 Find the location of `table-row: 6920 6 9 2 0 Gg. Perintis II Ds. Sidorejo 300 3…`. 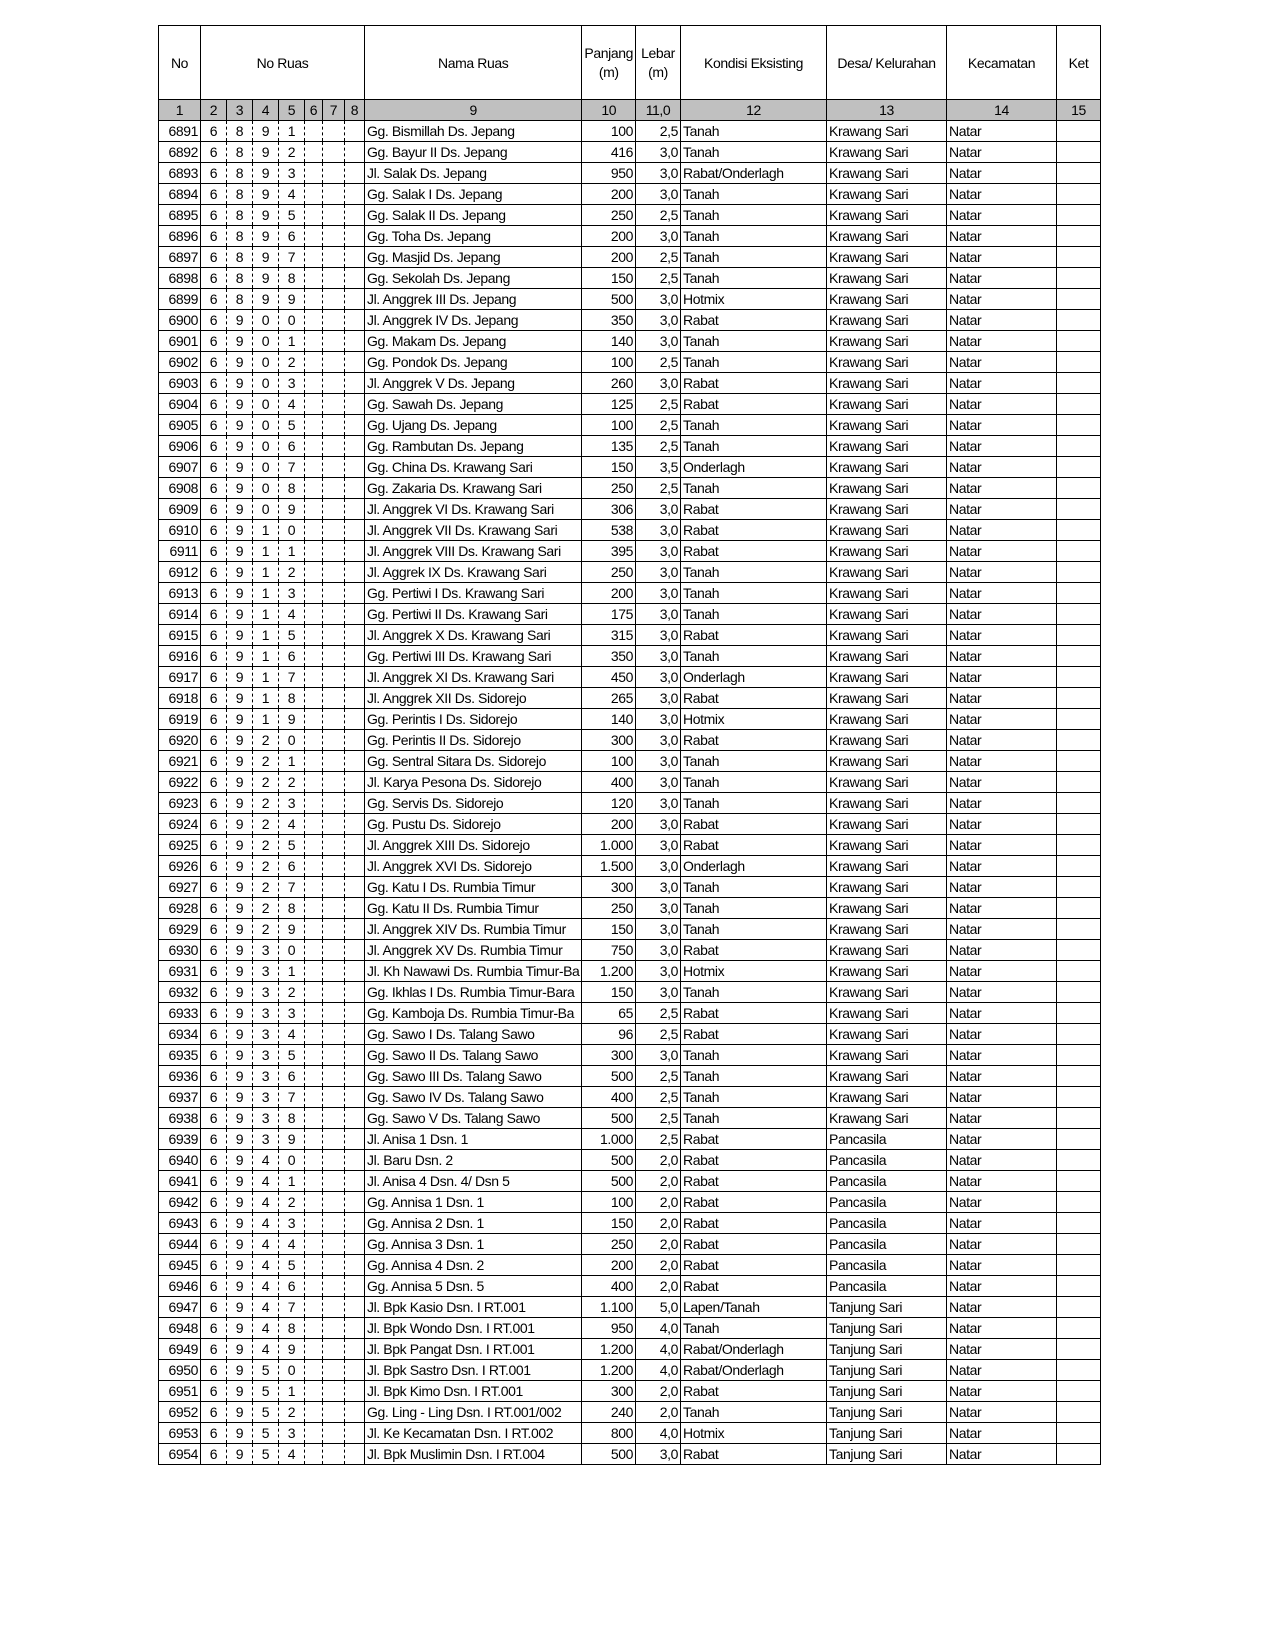

table-row: 6920 6 9 2 0 Gg. Perintis II Ds. Sidorejo 300 3… is located at coordinates (630, 740).